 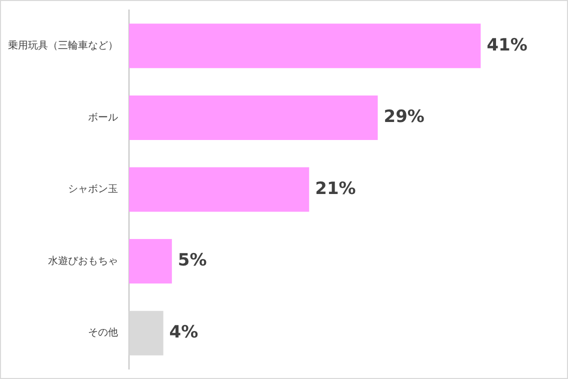 What do you see at coordinates (335, 188) in the screenshot?
I see `data-label: 21%` at bounding box center [335, 188].